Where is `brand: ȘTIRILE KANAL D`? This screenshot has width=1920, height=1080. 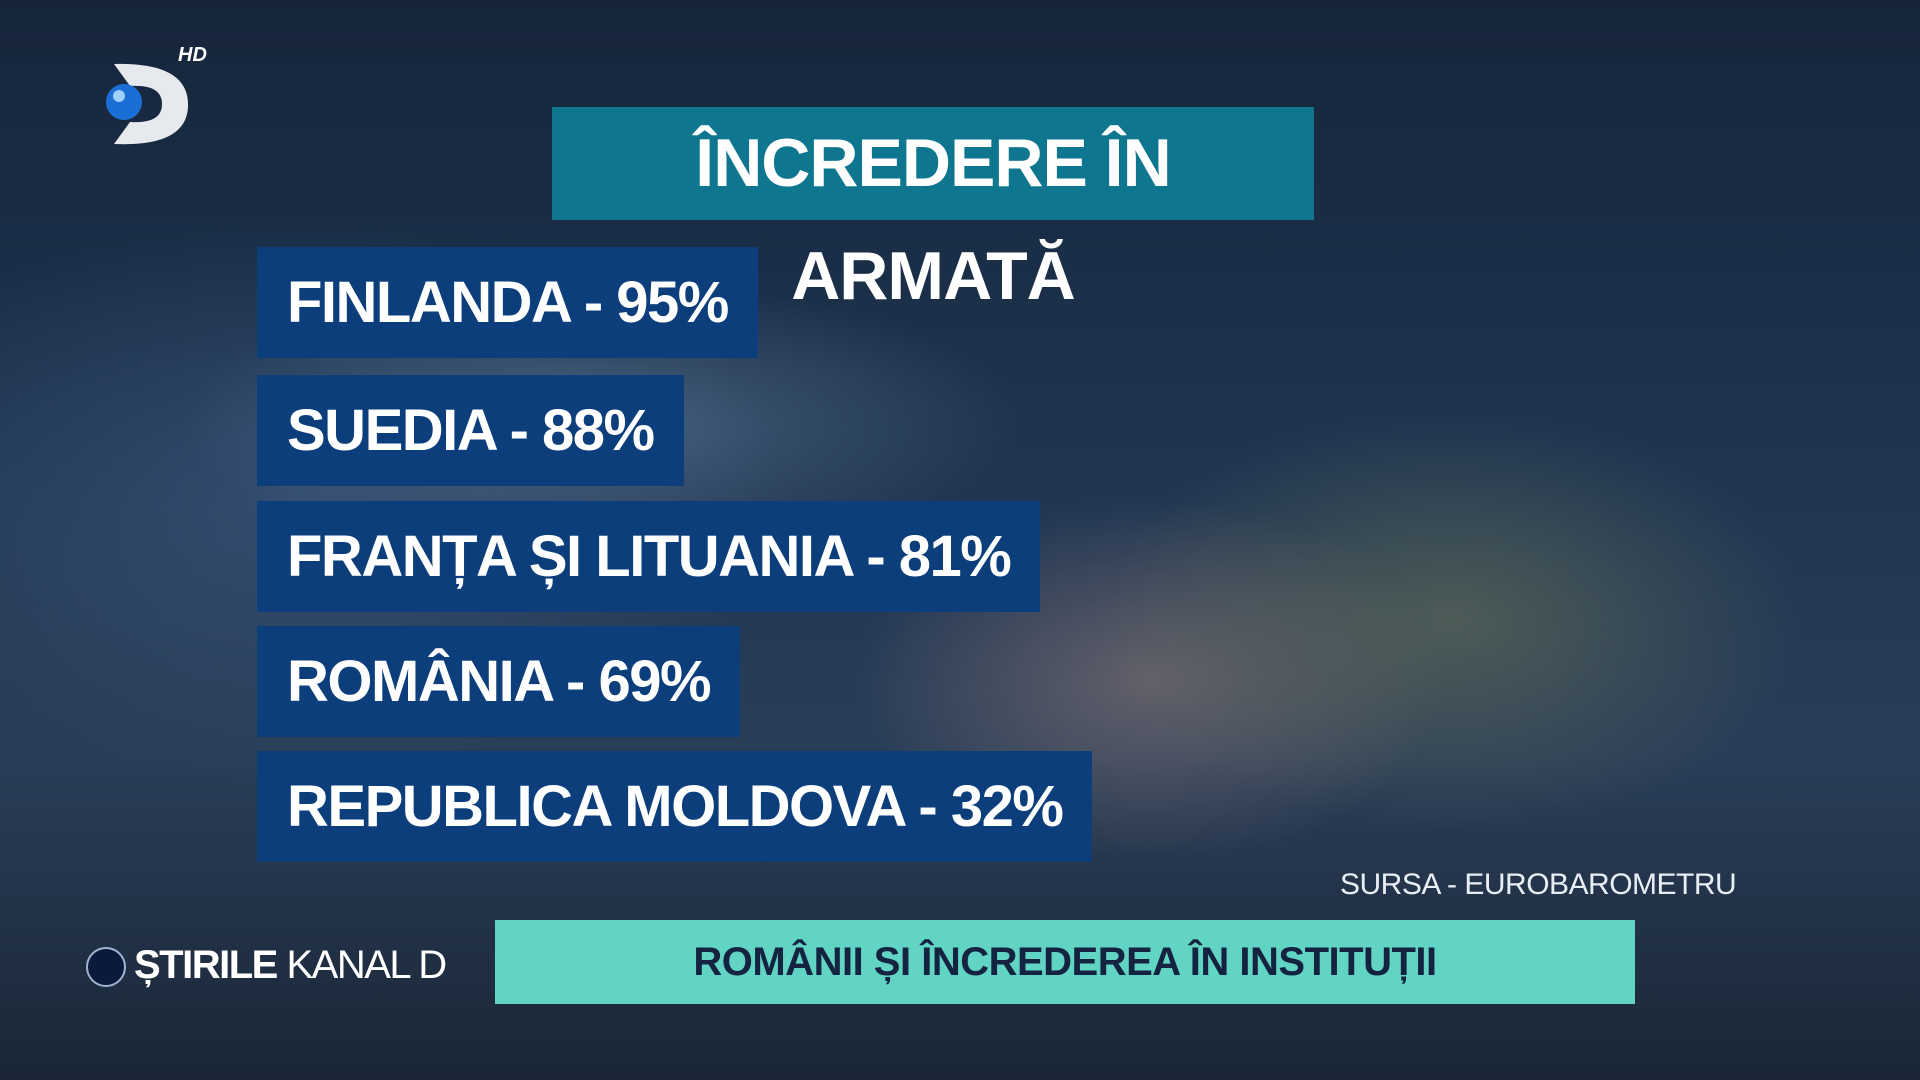
brand: ȘTIRILE KANAL D is located at coordinates (266, 965).